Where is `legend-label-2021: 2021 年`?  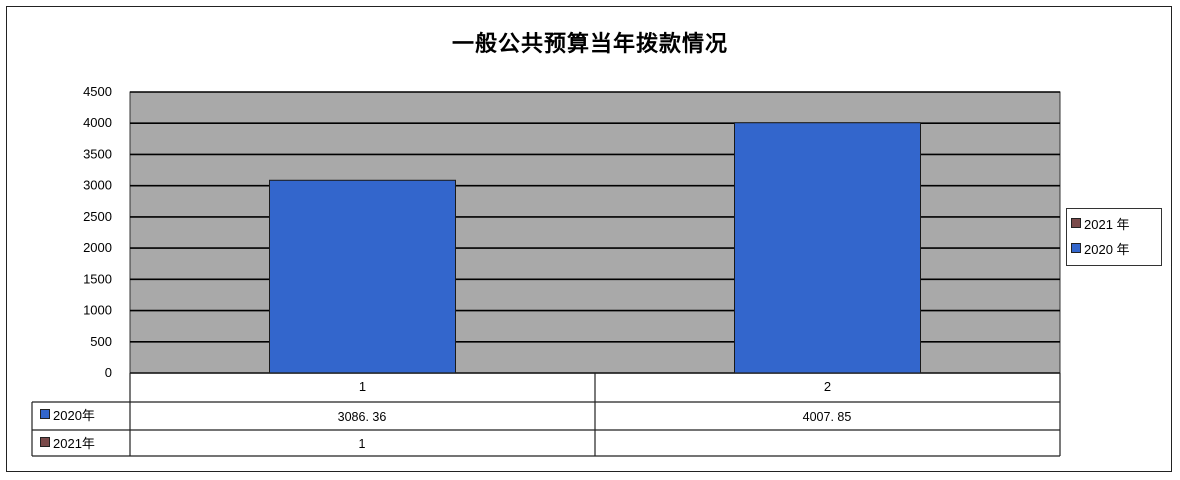
legend-label-2021: 2021 年 is located at coordinates (1107, 224).